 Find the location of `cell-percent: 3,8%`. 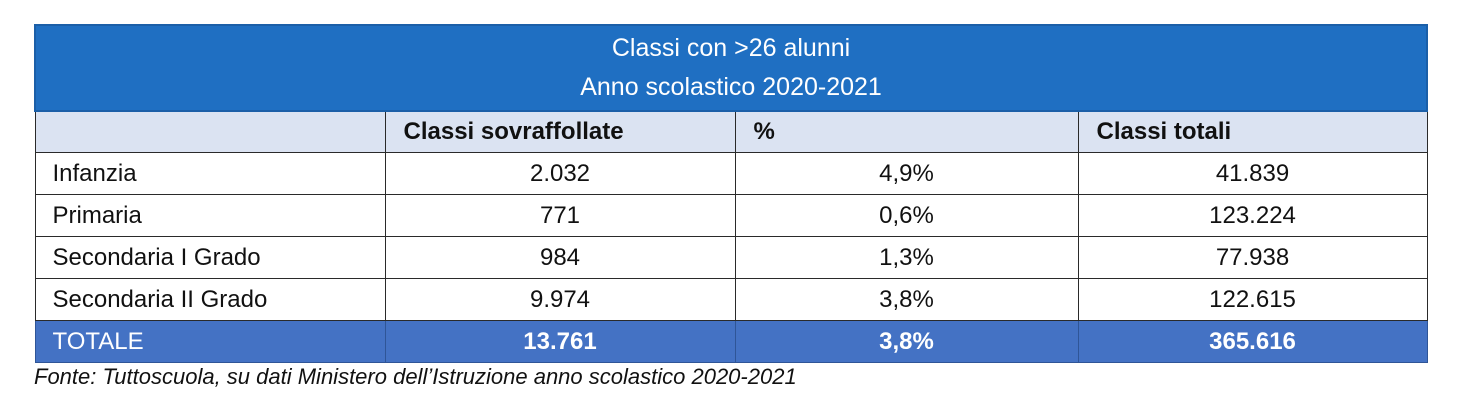

cell-percent: 3,8% is located at coordinates (906, 299).